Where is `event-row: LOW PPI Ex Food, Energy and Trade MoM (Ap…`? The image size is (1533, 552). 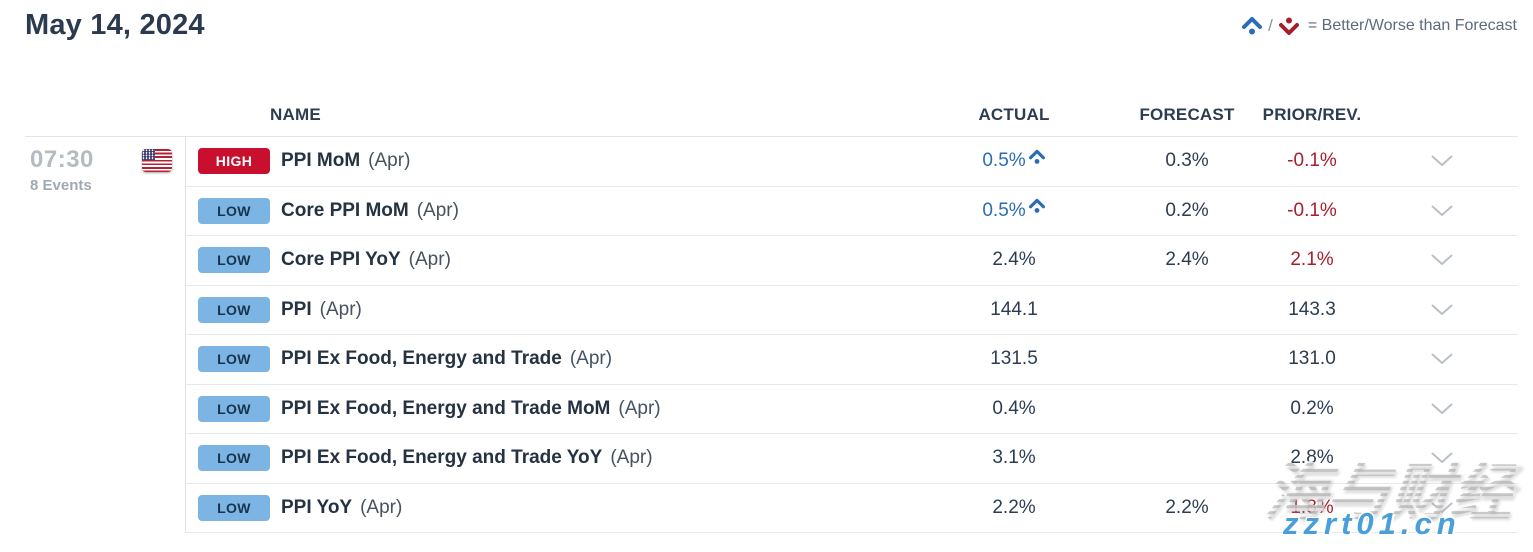
event-row: LOW PPI Ex Food, Energy and Trade MoM (Ap… is located at coordinates (852, 409).